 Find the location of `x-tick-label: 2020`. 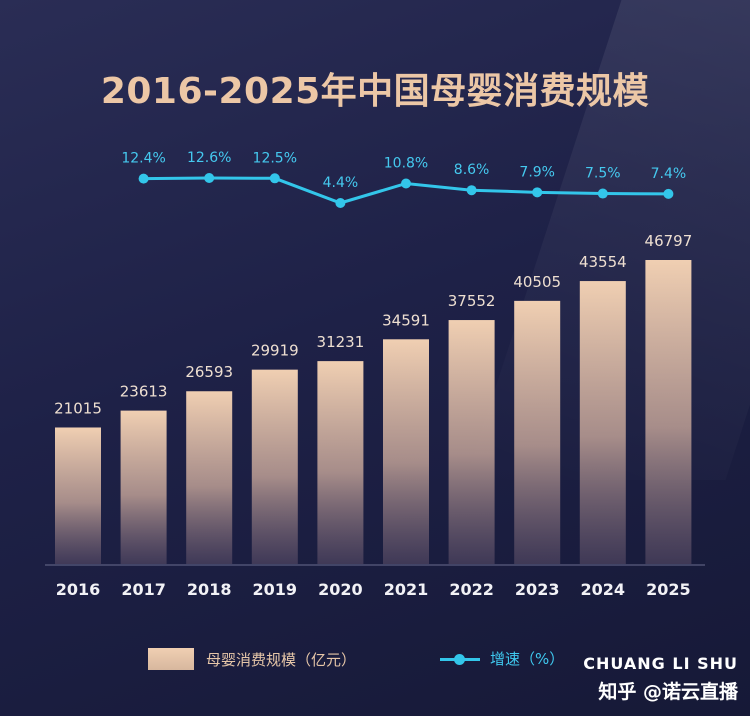

x-tick-label: 2020 is located at coordinates (340, 589).